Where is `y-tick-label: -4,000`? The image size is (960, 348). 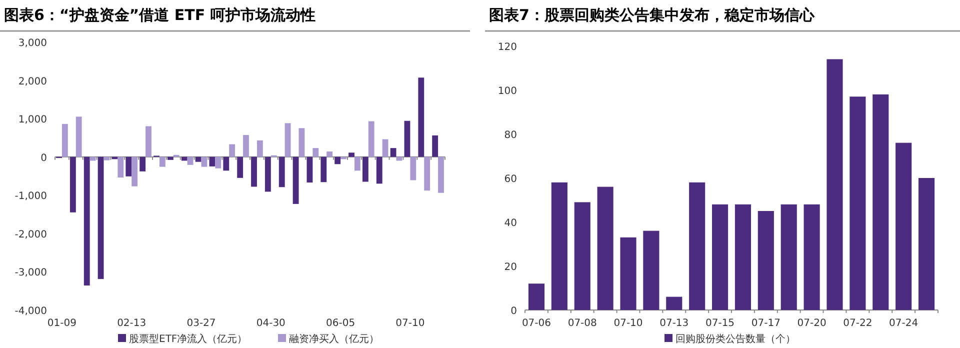
y-tick-label: -4,000 is located at coordinates (30, 311).